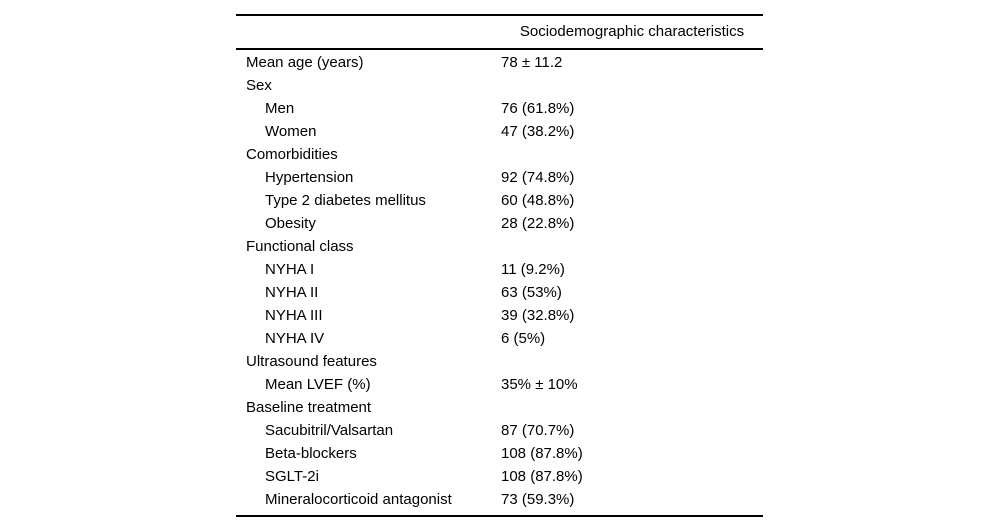 The width and height of the screenshot is (1000, 530). I want to click on table-row: Sacubitril/Valsartan 87 (70.7%), so click(499, 430).